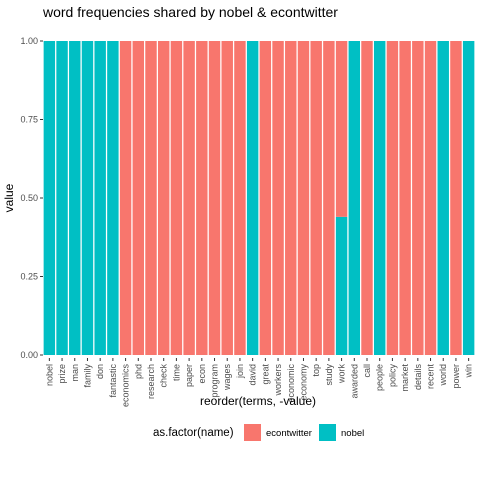 The width and height of the screenshot is (480, 480). What do you see at coordinates (252, 198) in the screenshot?
I see `bar-nobel-david` at bounding box center [252, 198].